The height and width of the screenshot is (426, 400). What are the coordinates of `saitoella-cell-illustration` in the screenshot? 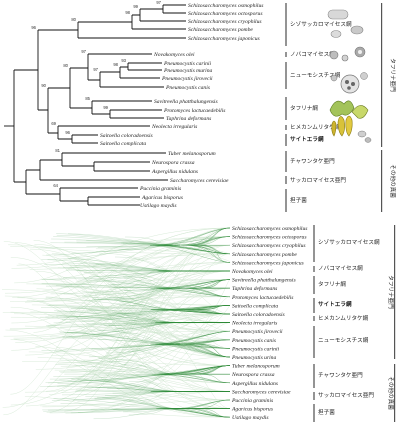 It's located at (364, 136).